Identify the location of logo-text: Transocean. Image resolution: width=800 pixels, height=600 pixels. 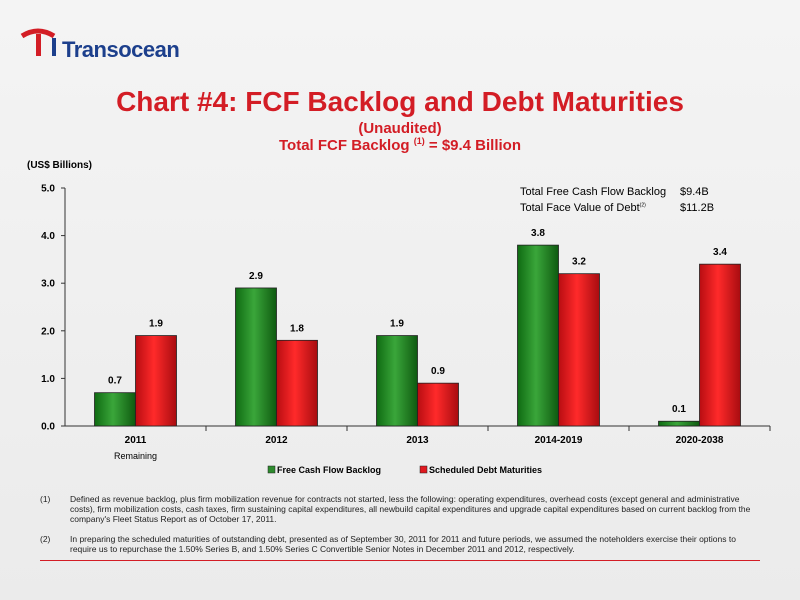
(121, 49).